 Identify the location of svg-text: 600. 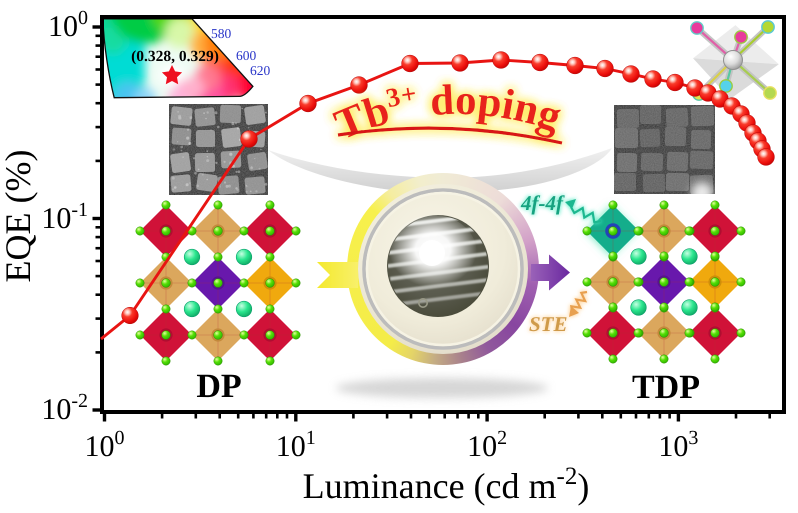
(246, 55).